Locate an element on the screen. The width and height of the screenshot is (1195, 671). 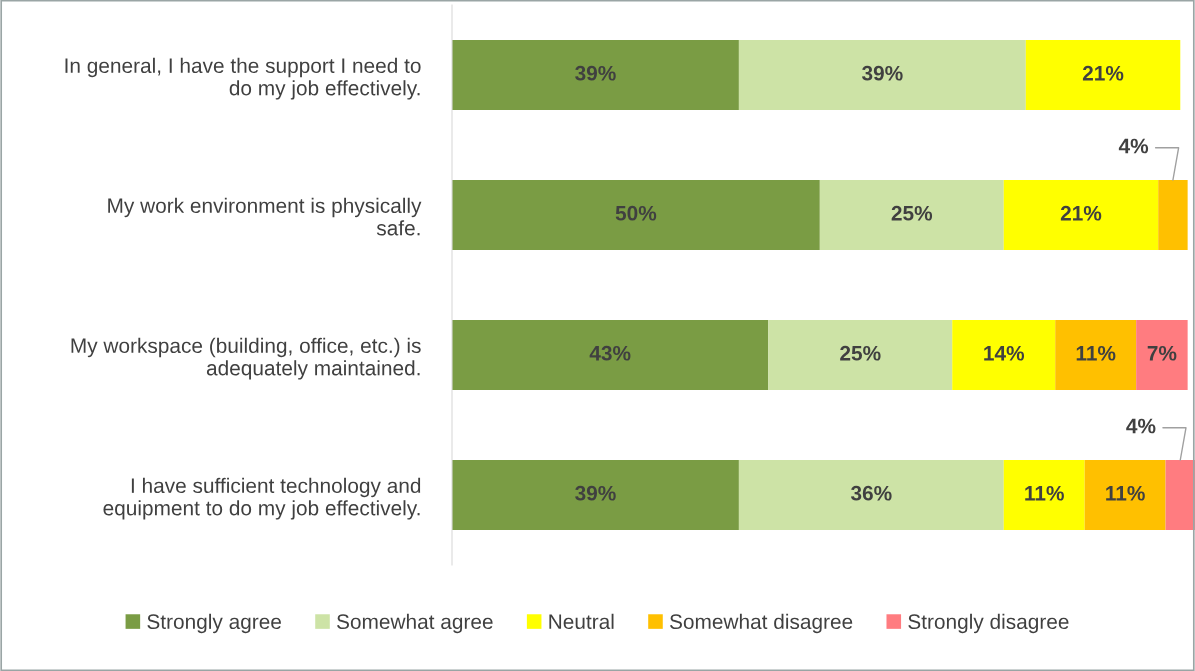
legend-label: Strongly agree is located at coordinates (214, 623).